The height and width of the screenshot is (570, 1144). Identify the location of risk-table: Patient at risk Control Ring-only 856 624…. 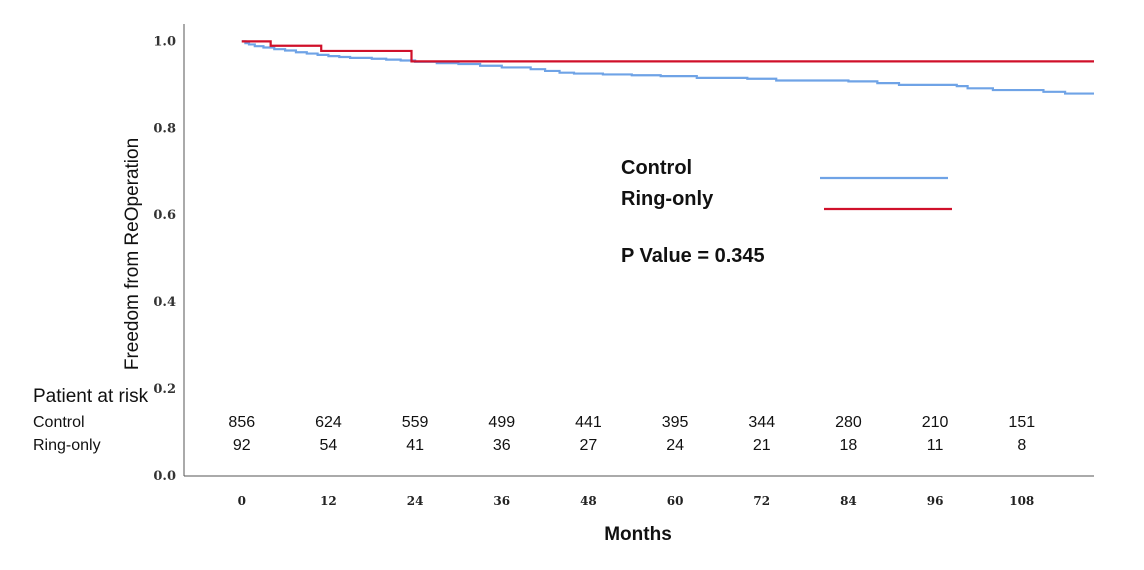
(534, 420).